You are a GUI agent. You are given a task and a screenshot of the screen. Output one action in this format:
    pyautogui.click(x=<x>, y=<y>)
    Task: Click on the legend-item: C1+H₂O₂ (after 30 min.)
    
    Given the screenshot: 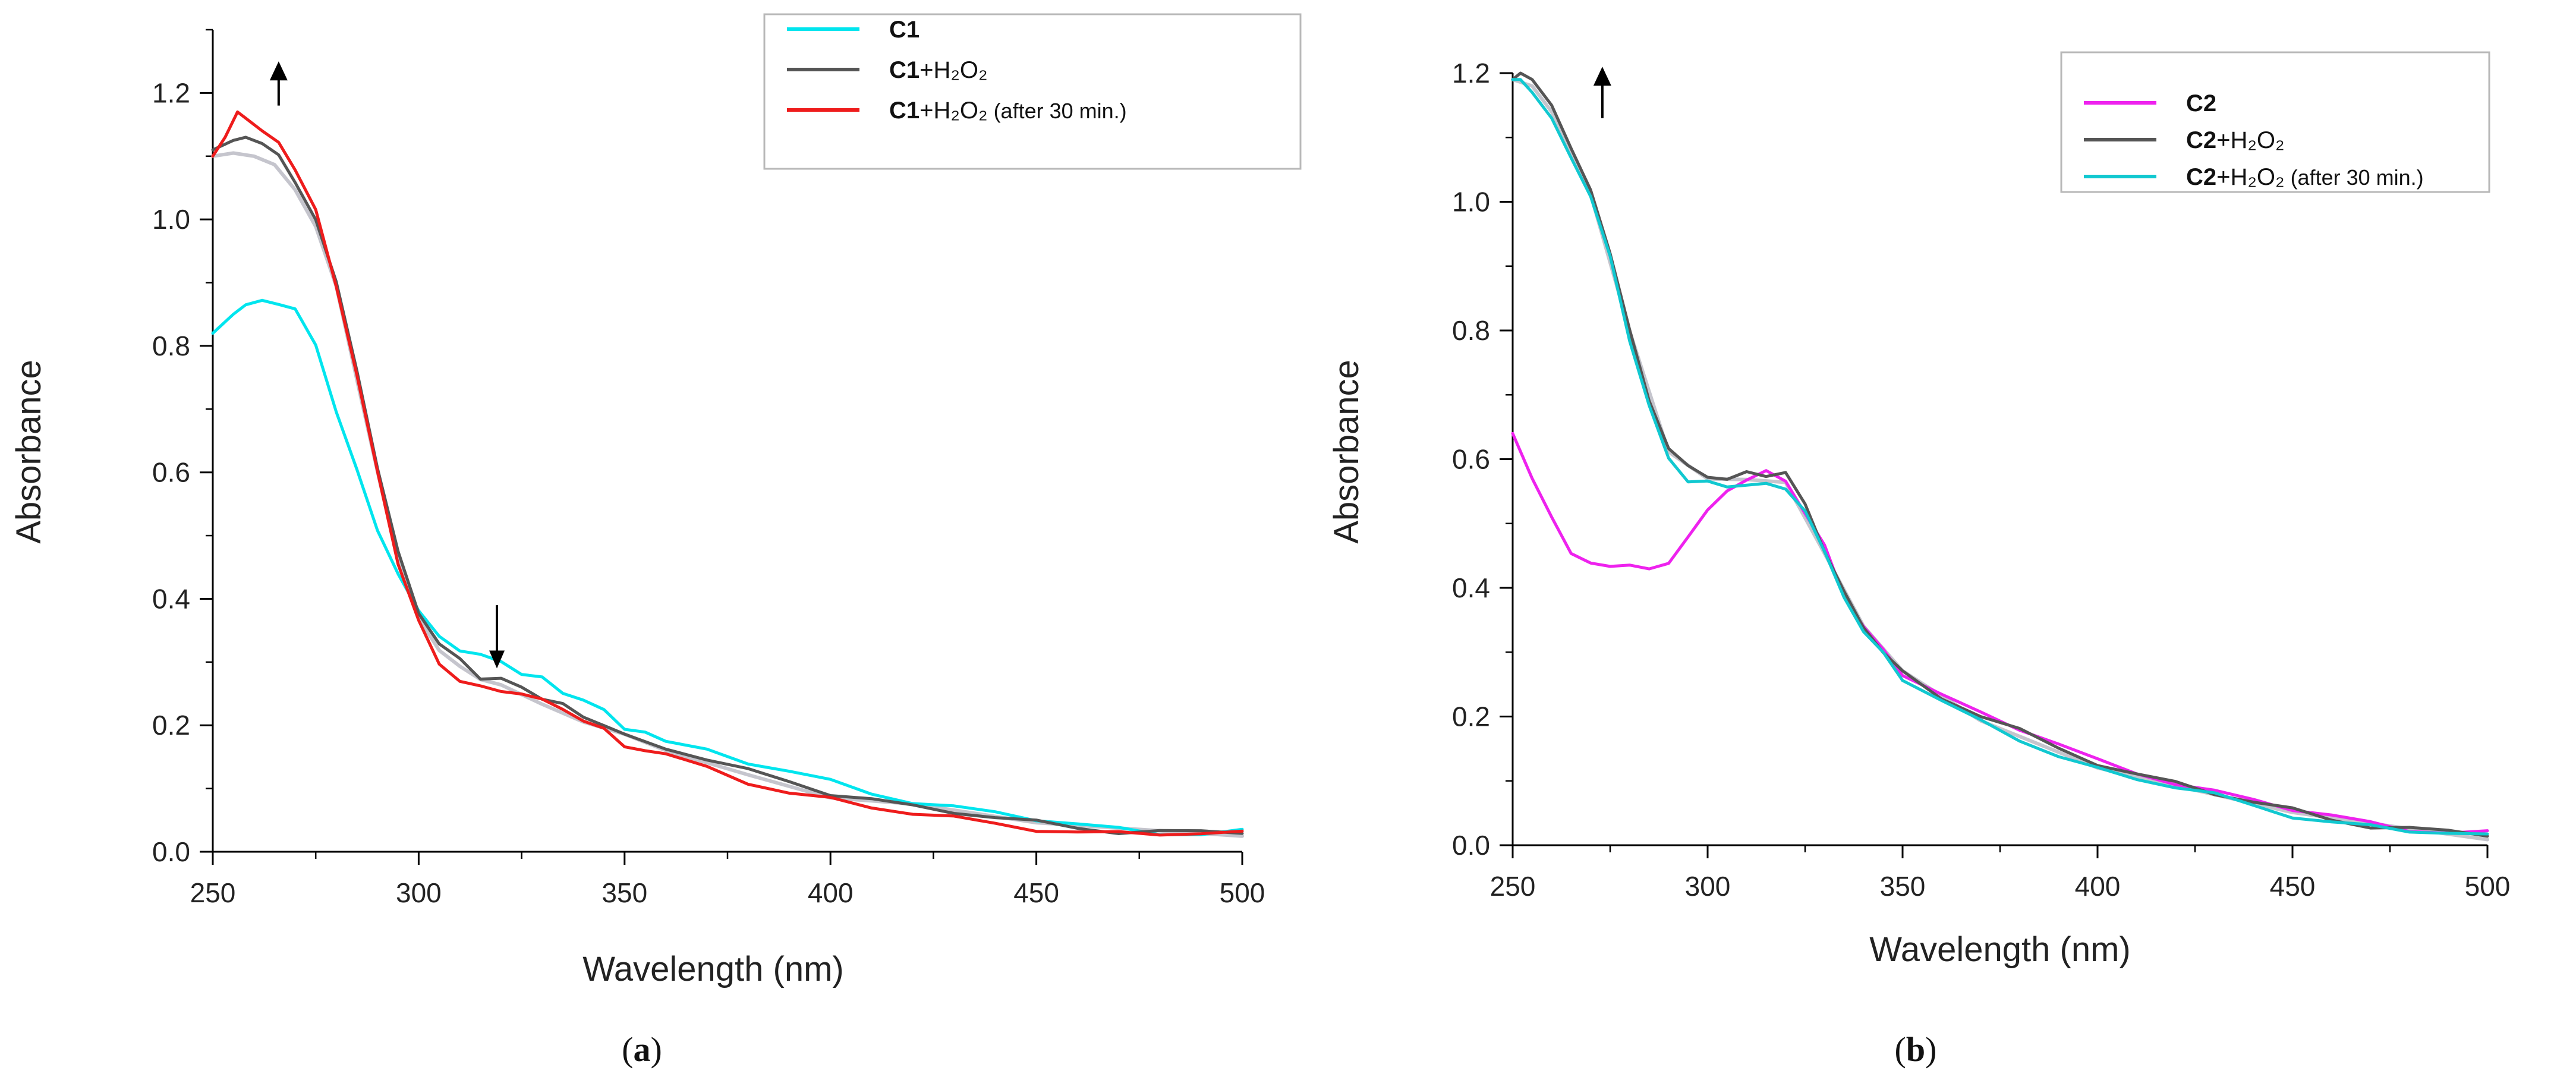 What is the action you would take?
    pyautogui.click(x=957, y=110)
    